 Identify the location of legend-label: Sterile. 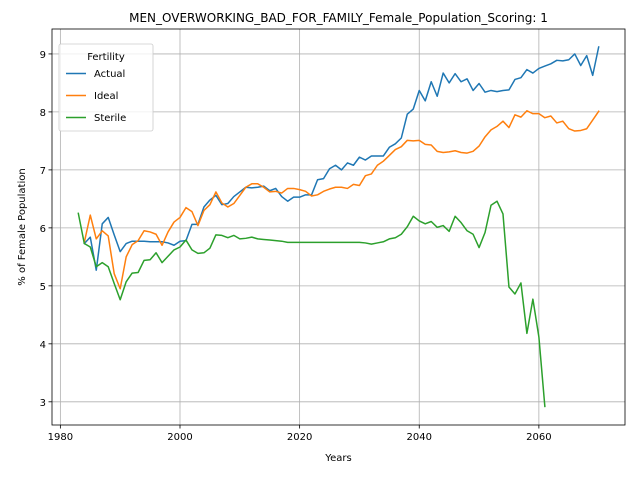
(110, 118).